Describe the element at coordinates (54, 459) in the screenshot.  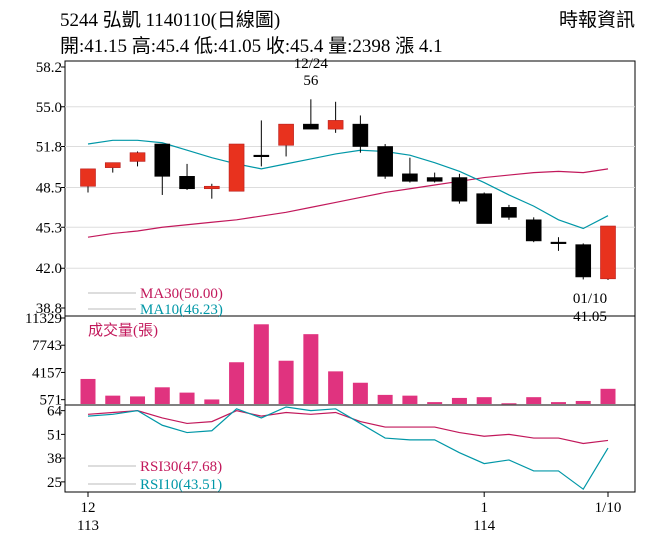
I see `rsi-tick-label: 38` at that location.